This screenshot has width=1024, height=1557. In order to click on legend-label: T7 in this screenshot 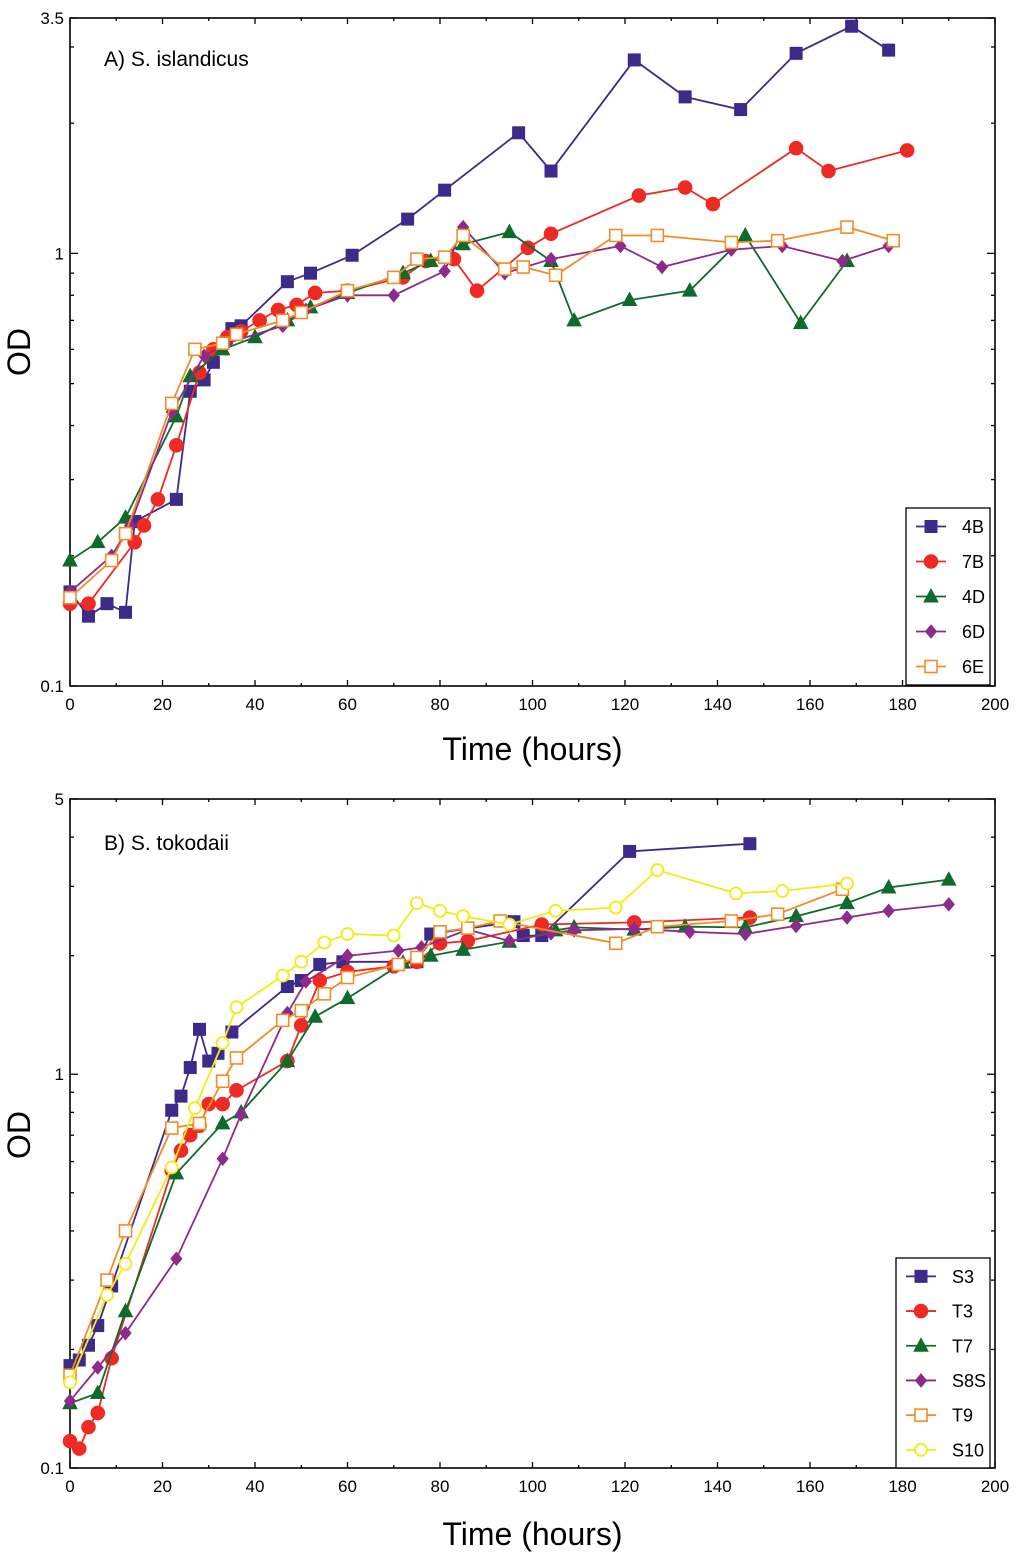, I will do `click(962, 1346)`.